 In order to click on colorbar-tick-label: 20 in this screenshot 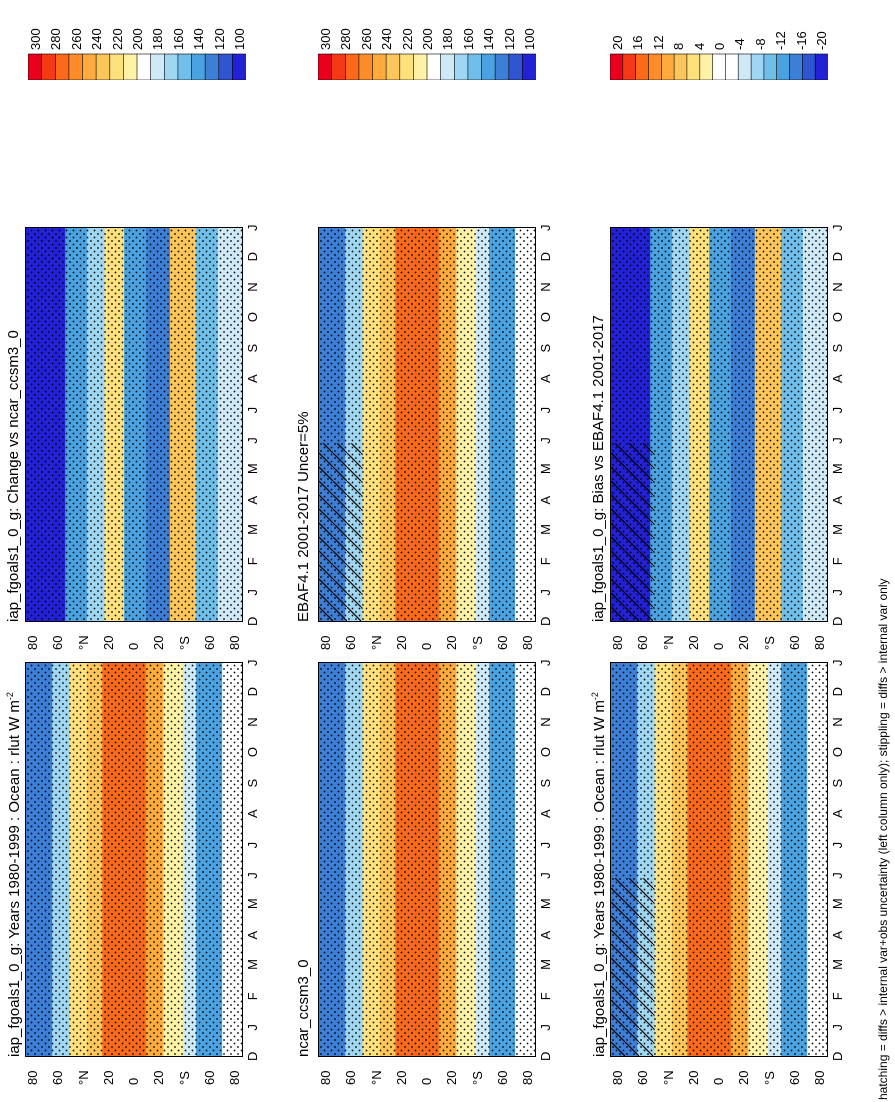, I will do `click(617, 42)`.